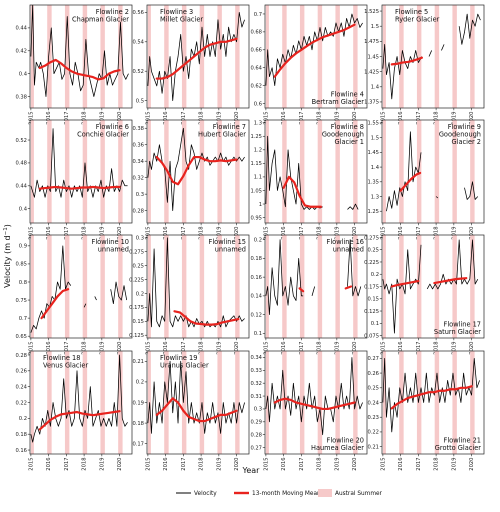 This screenshot has width=500, height=512. Describe the element at coordinates (375, 197) in the screenshot. I see `y-tick-label: 1.3` at that location.